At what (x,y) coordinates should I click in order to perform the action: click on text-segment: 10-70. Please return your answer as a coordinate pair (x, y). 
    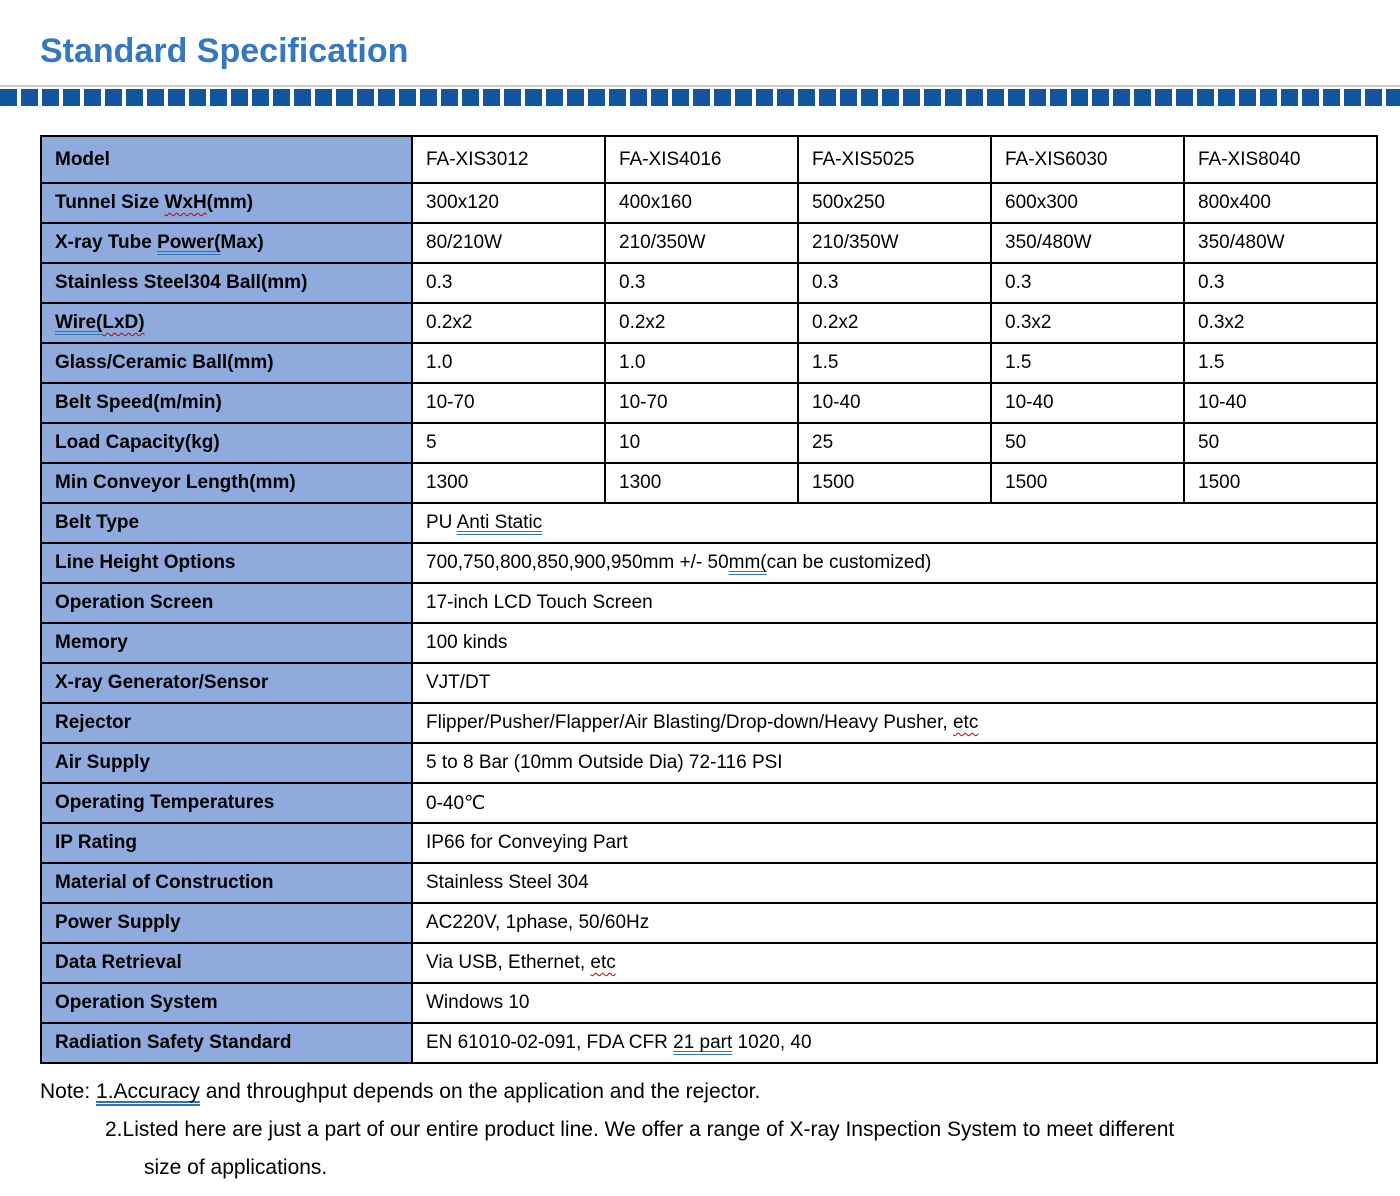
    Looking at the image, I should click on (450, 402).